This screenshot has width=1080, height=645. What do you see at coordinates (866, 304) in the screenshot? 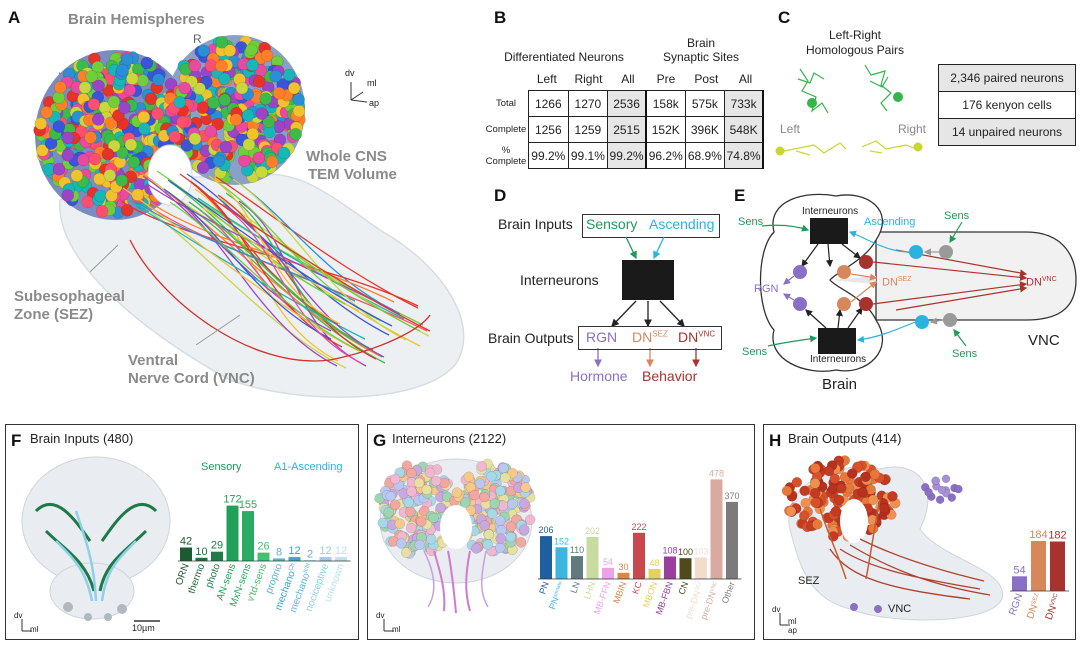
I see `dn-vnc-neuron-bottom` at bounding box center [866, 304].